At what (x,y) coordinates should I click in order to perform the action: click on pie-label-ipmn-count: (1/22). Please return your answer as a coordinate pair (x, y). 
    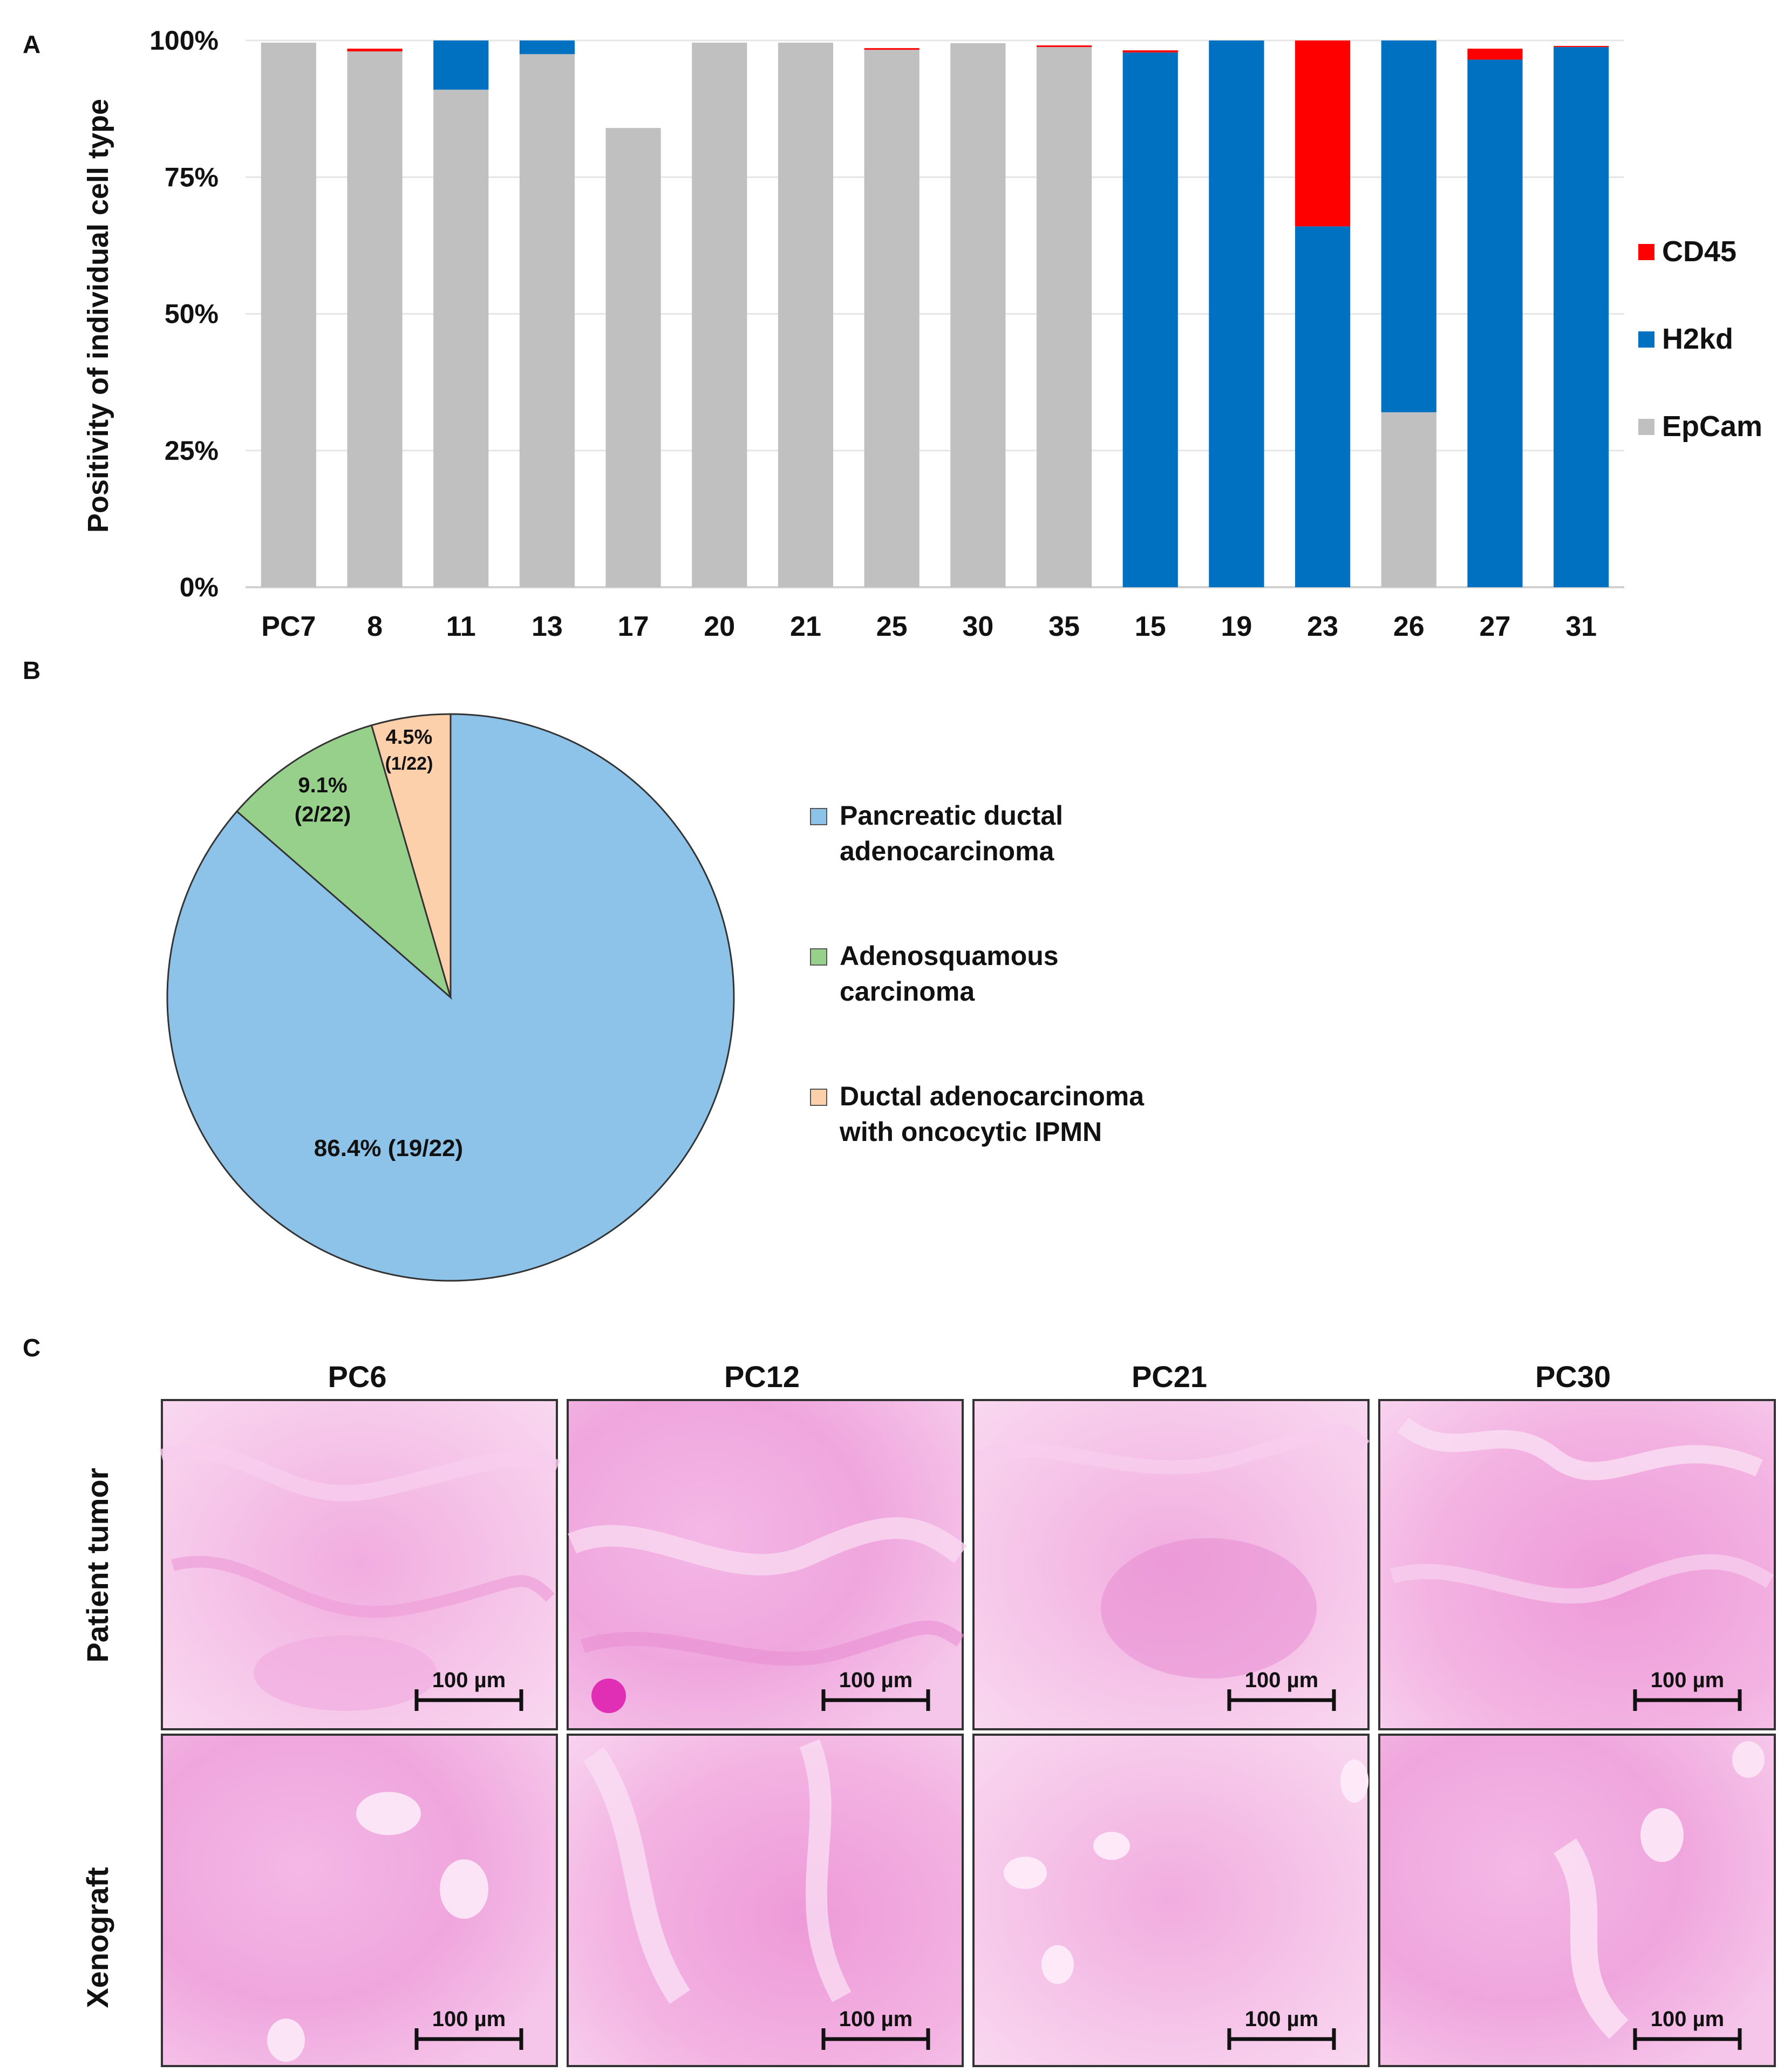
    Looking at the image, I should click on (409, 763).